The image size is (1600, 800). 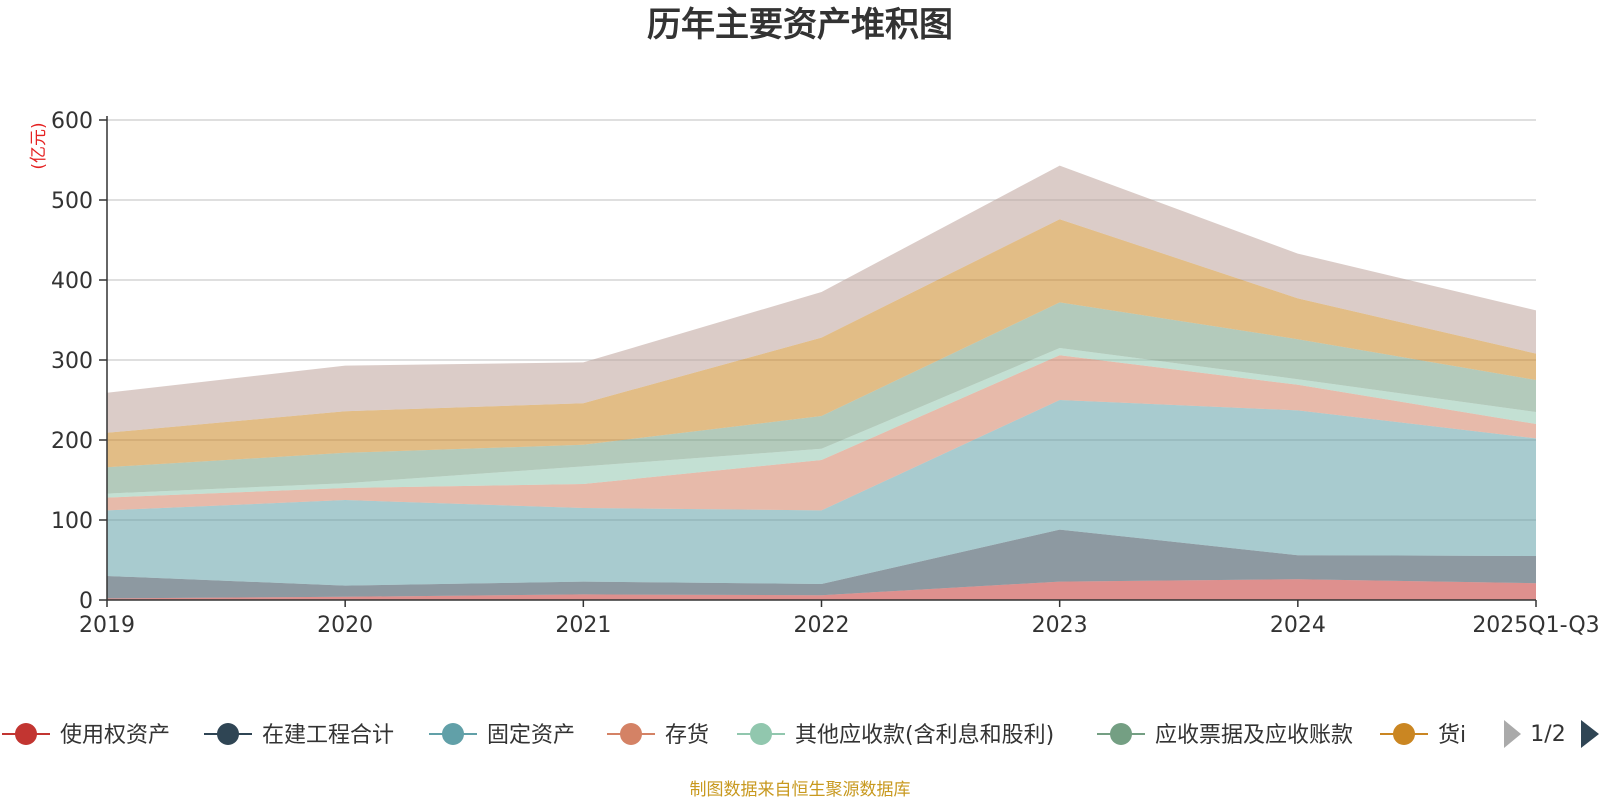 What do you see at coordinates (822, 625) in the screenshot?
I see `x-tick-label: 2022` at bounding box center [822, 625].